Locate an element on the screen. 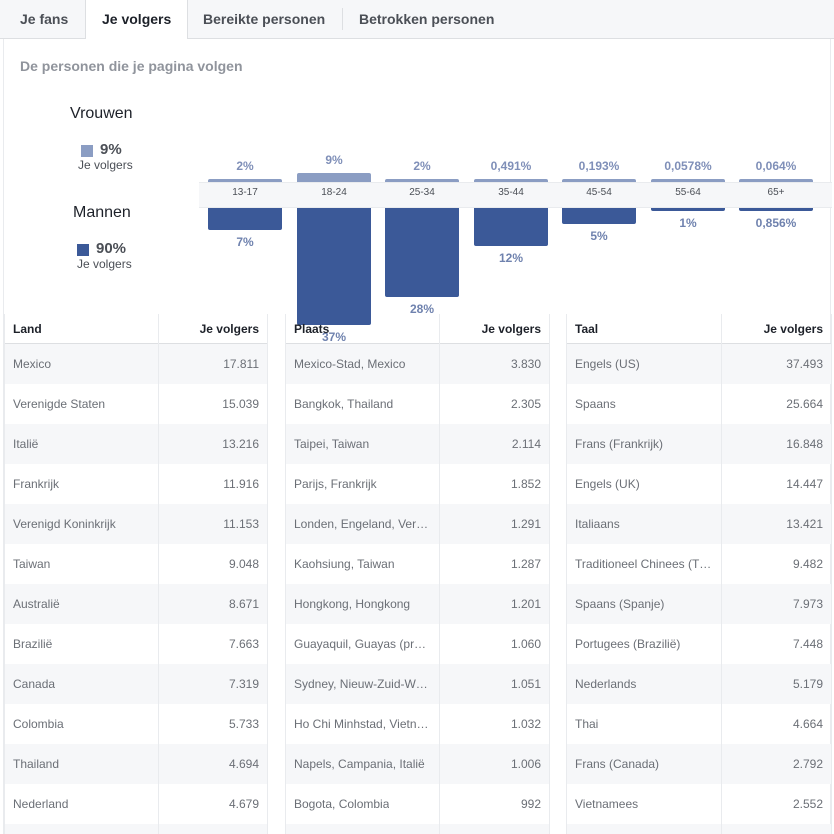 This screenshot has height=834, width=834. column-header-city: Plaats is located at coordinates (312, 329).